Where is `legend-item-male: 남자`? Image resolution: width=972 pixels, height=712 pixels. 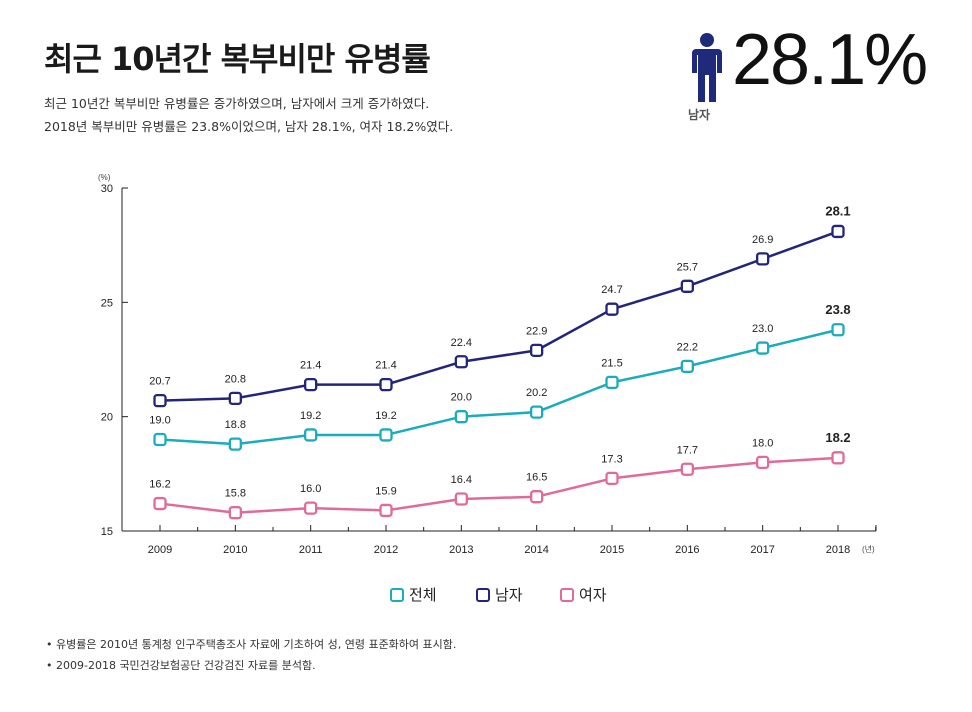 legend-item-male: 남자 is located at coordinates (499, 594).